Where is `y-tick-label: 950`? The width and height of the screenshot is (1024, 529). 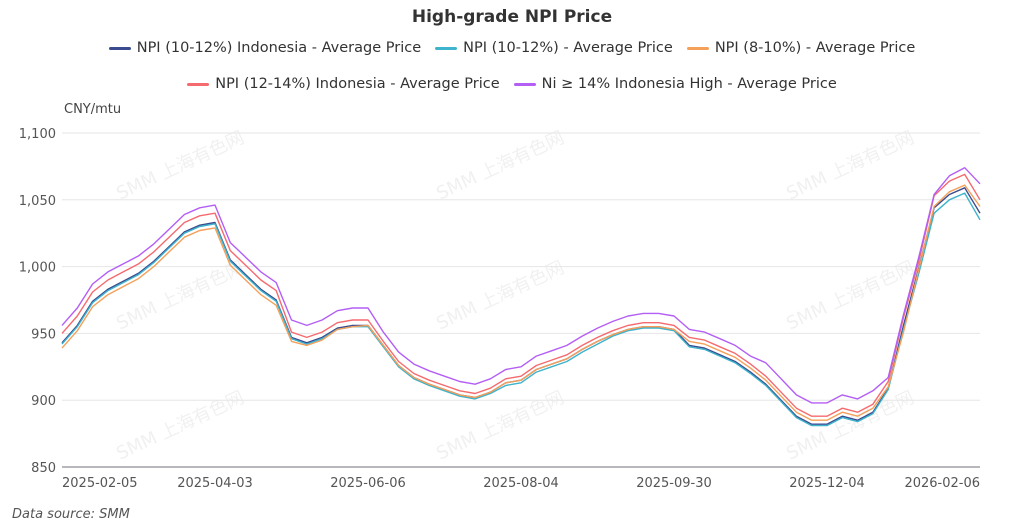
y-tick-label: 950 is located at coordinates (43, 334).